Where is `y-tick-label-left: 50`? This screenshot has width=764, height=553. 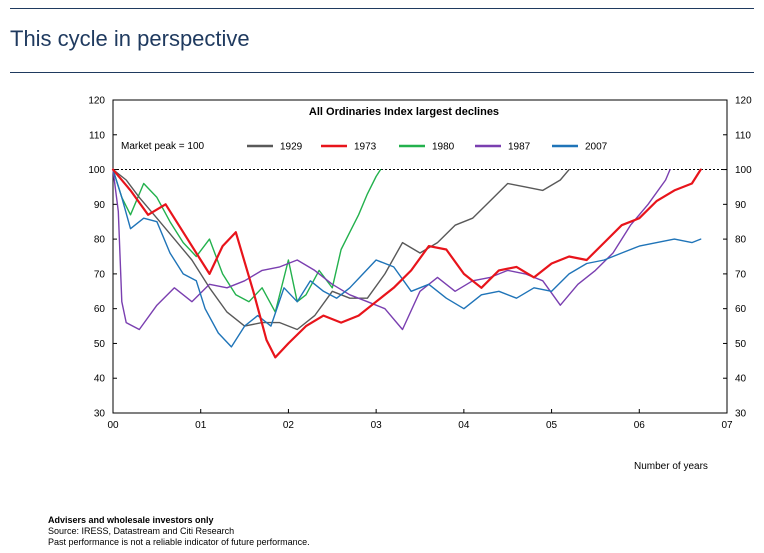 y-tick-label-left: 50 is located at coordinates (100, 344).